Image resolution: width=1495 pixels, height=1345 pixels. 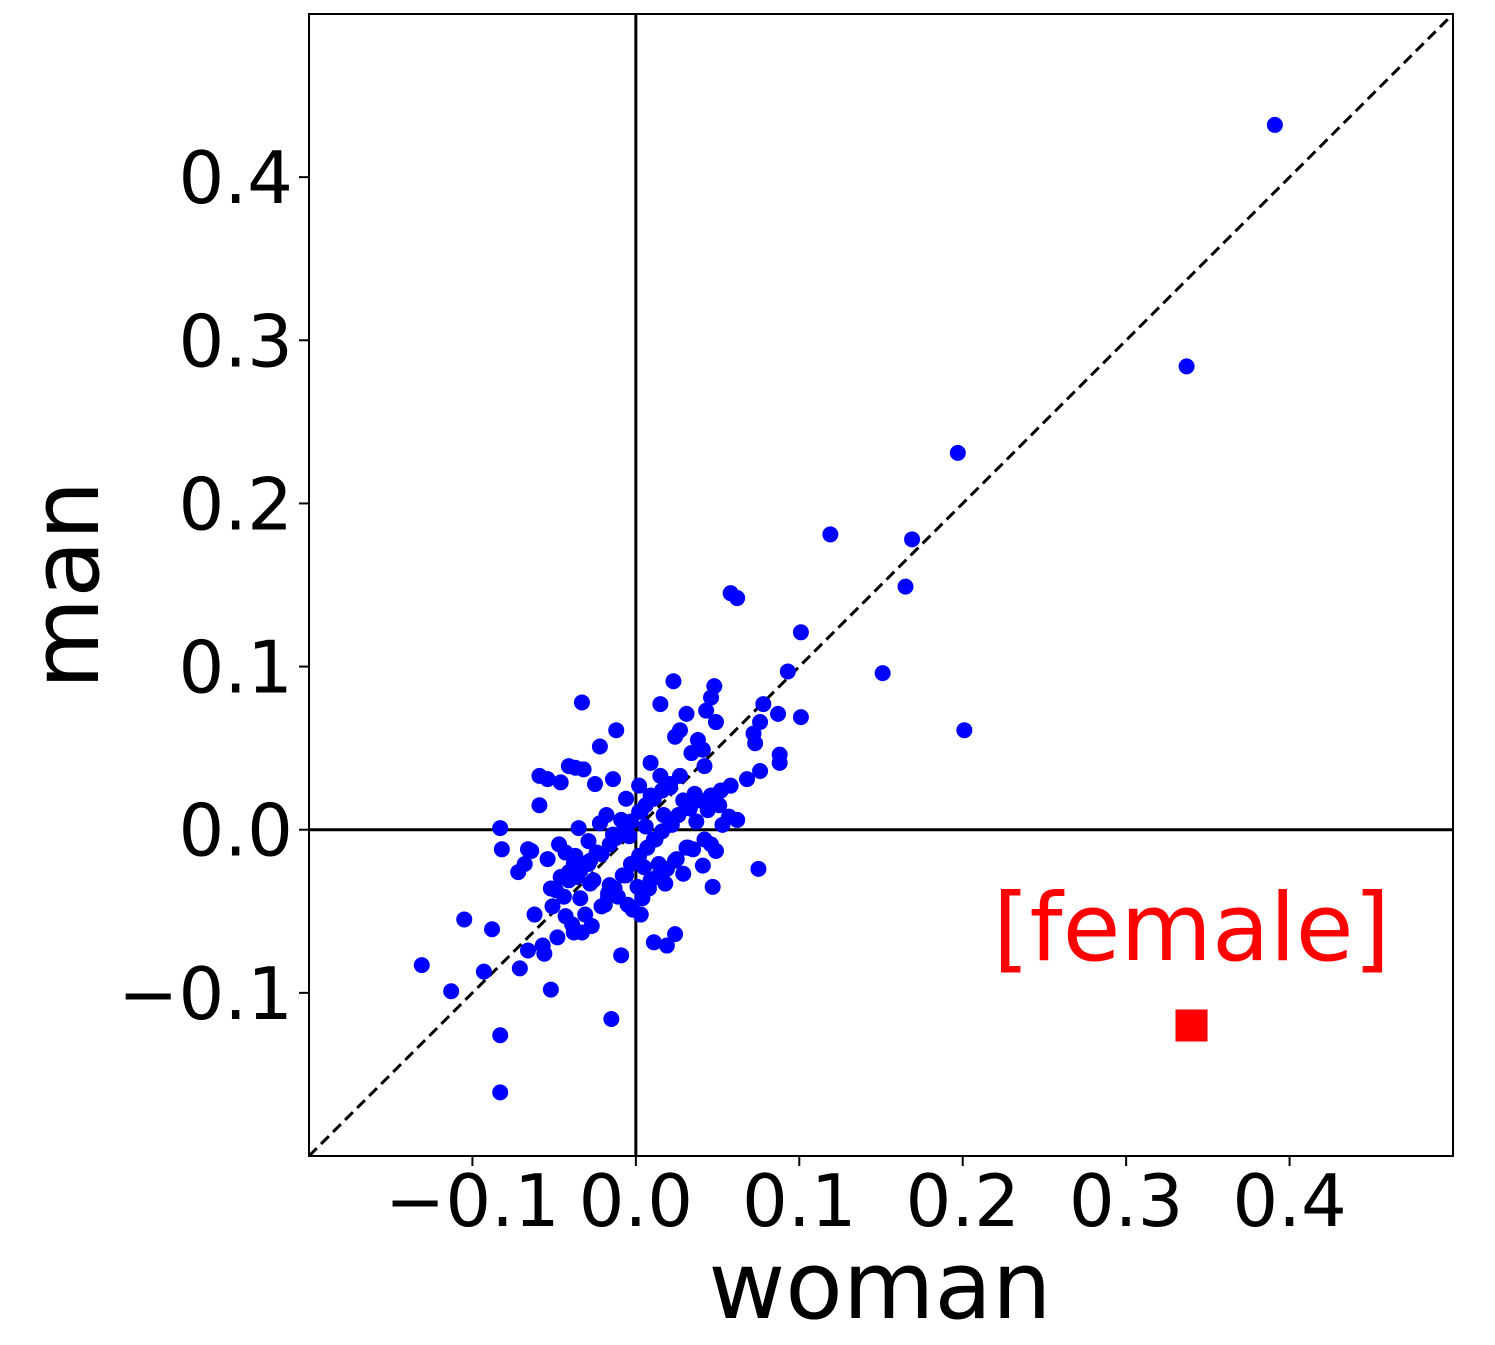 I want to click on x-tick-label: 0.4, so click(x=1289, y=1201).